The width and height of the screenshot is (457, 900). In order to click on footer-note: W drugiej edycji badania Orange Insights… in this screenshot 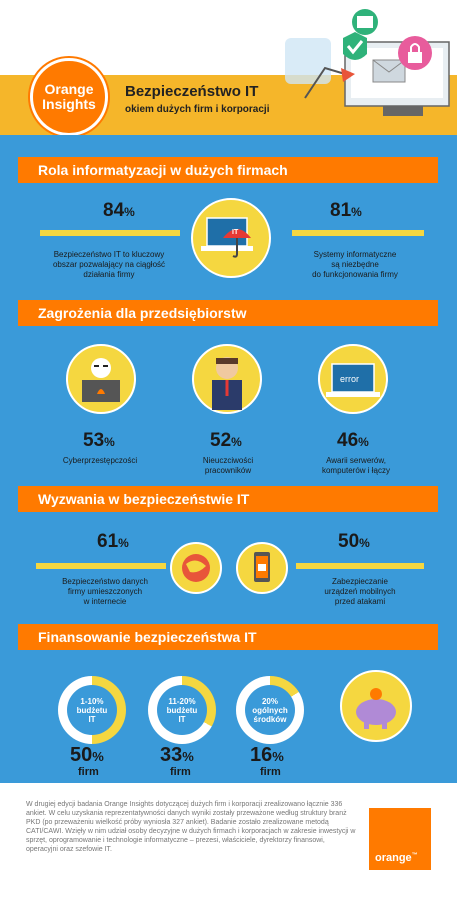, I will do `click(191, 827)`.